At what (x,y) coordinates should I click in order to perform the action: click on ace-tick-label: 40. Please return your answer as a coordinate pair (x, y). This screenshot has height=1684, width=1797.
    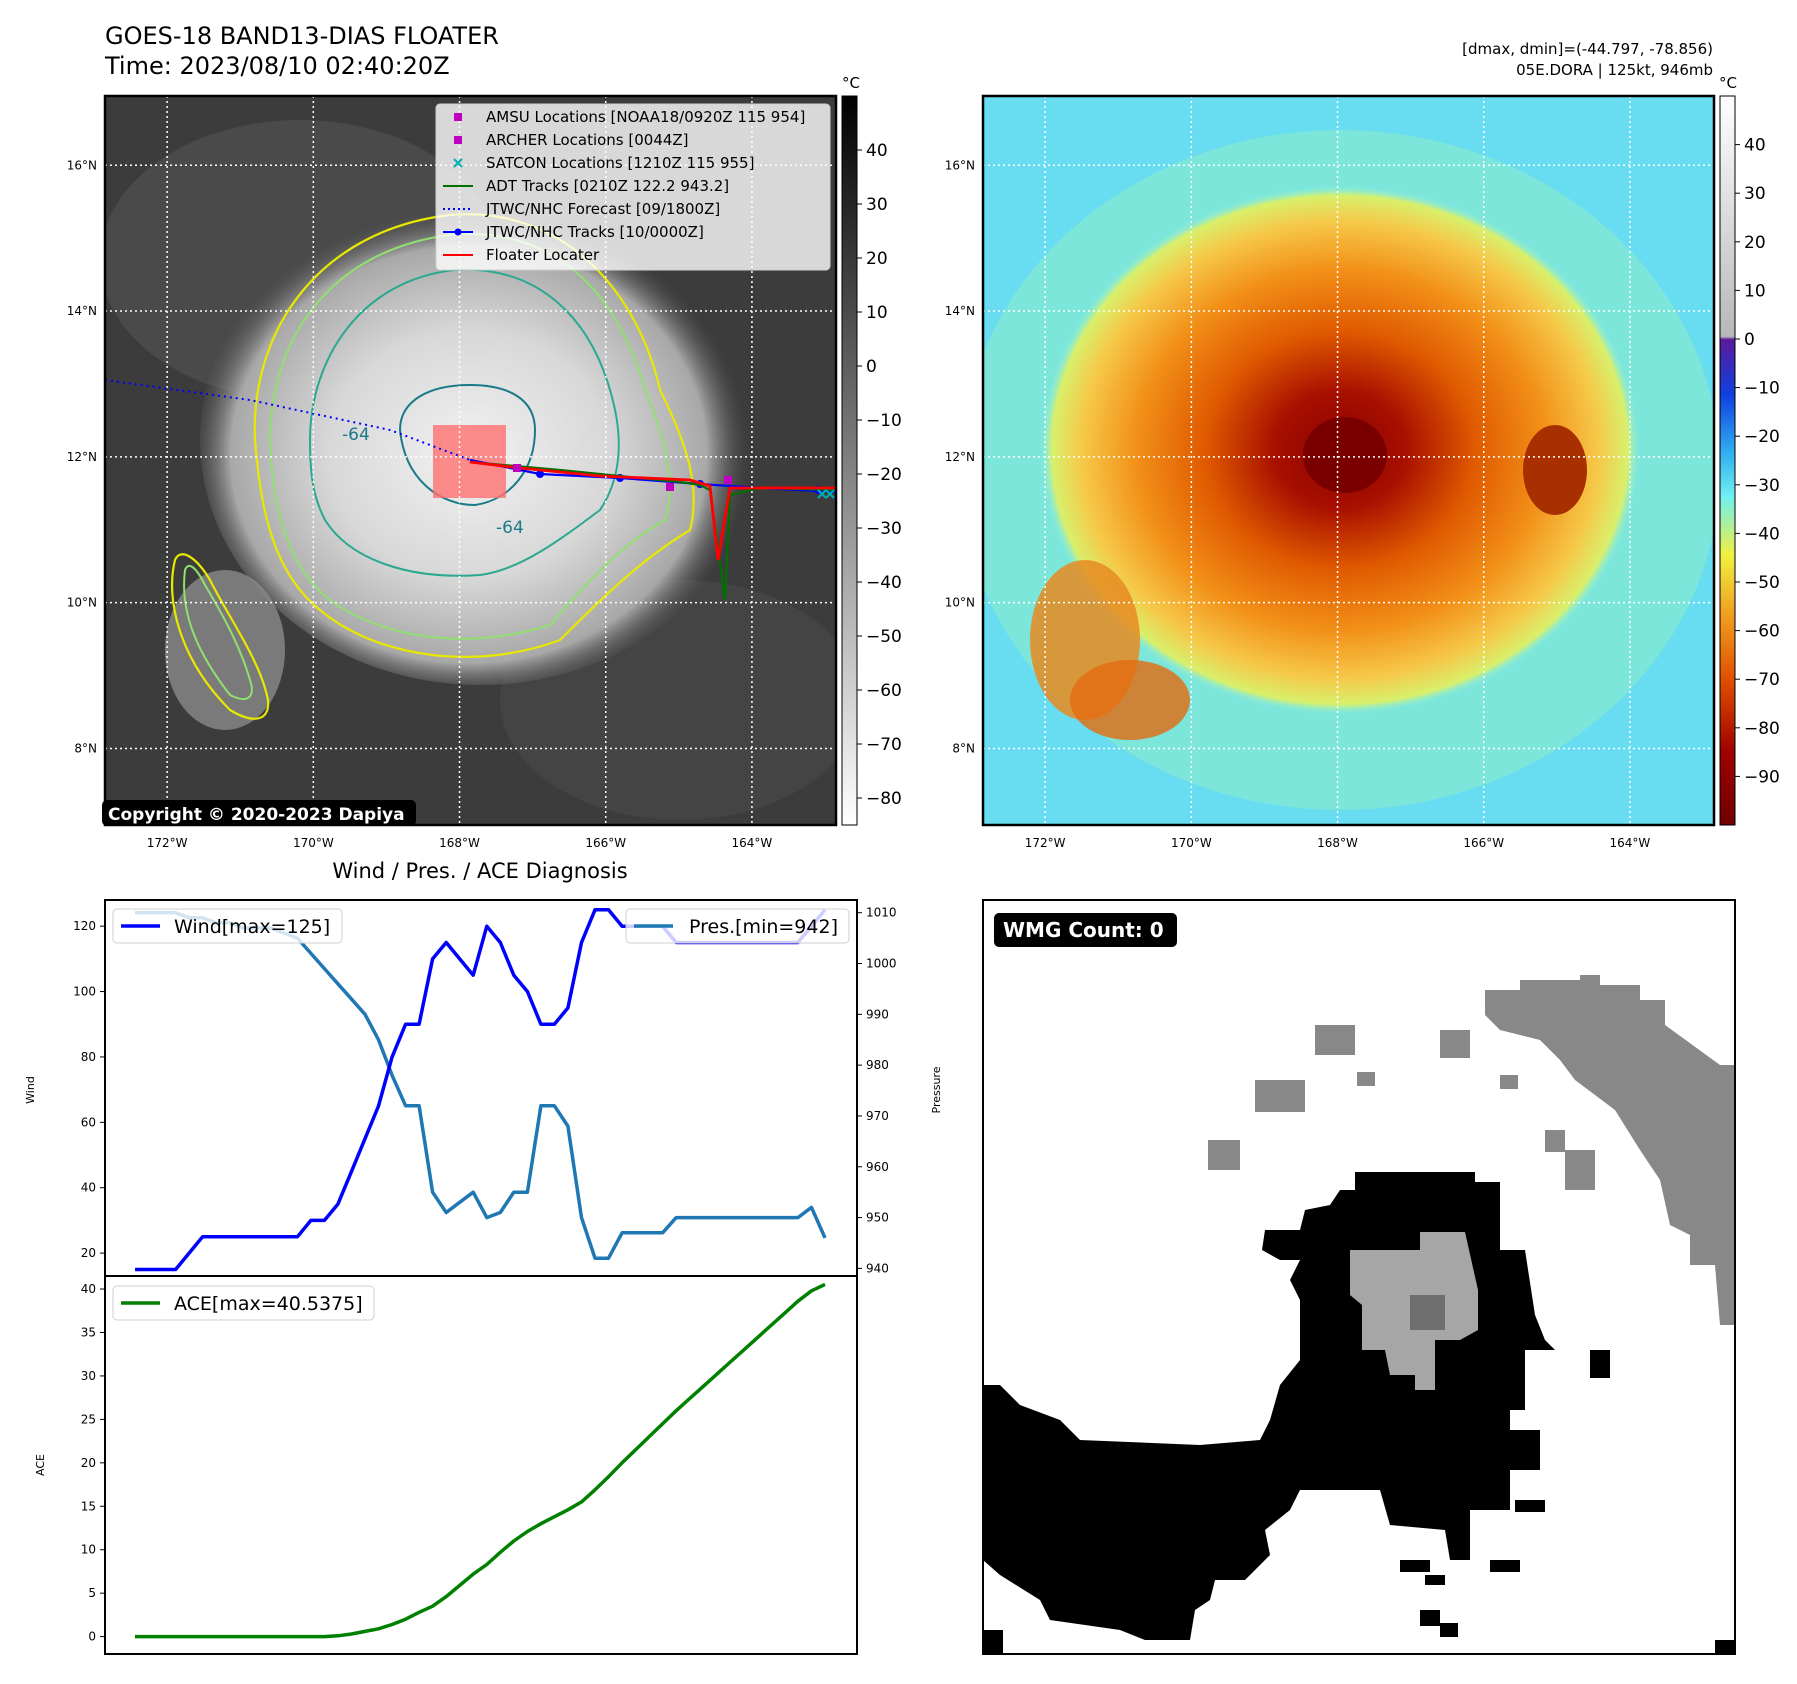
    Looking at the image, I should click on (88, 1289).